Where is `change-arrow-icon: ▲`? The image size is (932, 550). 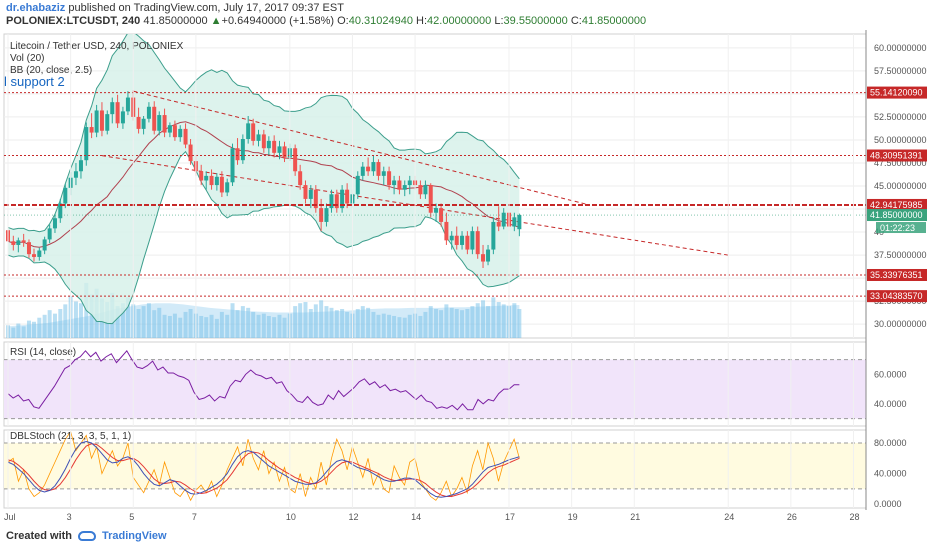 change-arrow-icon: ▲ is located at coordinates (216, 21).